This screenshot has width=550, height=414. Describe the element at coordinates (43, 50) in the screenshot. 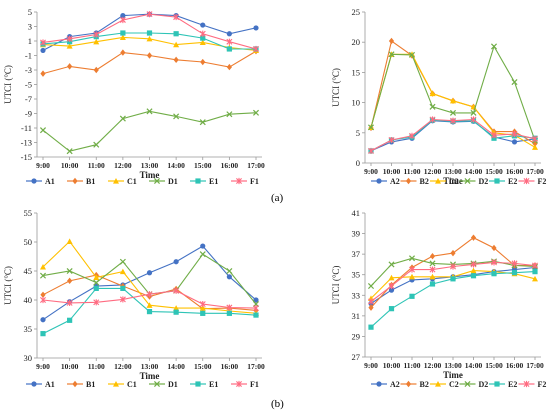

I see `data-point-A1` at that location.